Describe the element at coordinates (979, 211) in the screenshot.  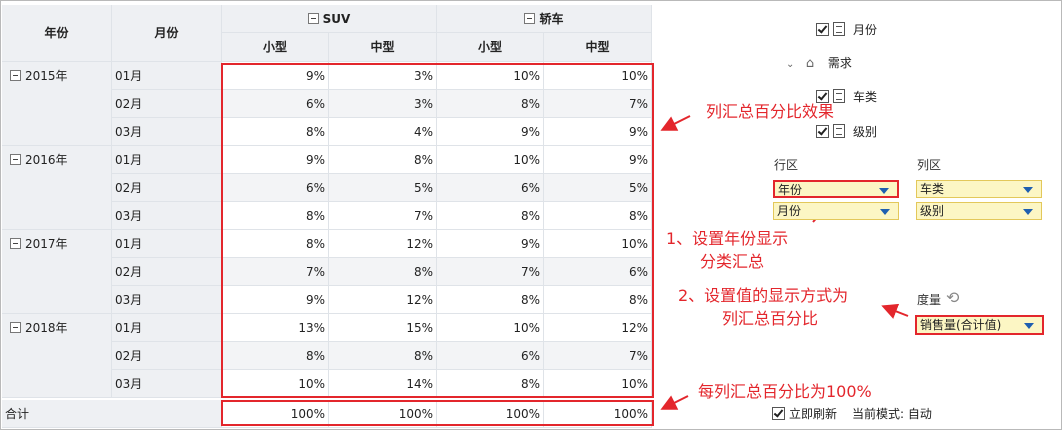
I see `col-zone-level: 级别` at that location.